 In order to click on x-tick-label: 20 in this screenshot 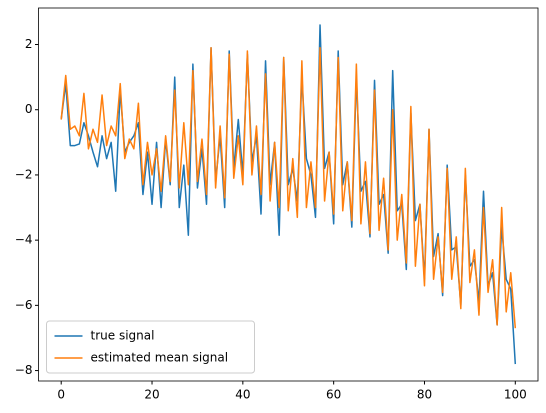, I will do `click(151, 395)`.